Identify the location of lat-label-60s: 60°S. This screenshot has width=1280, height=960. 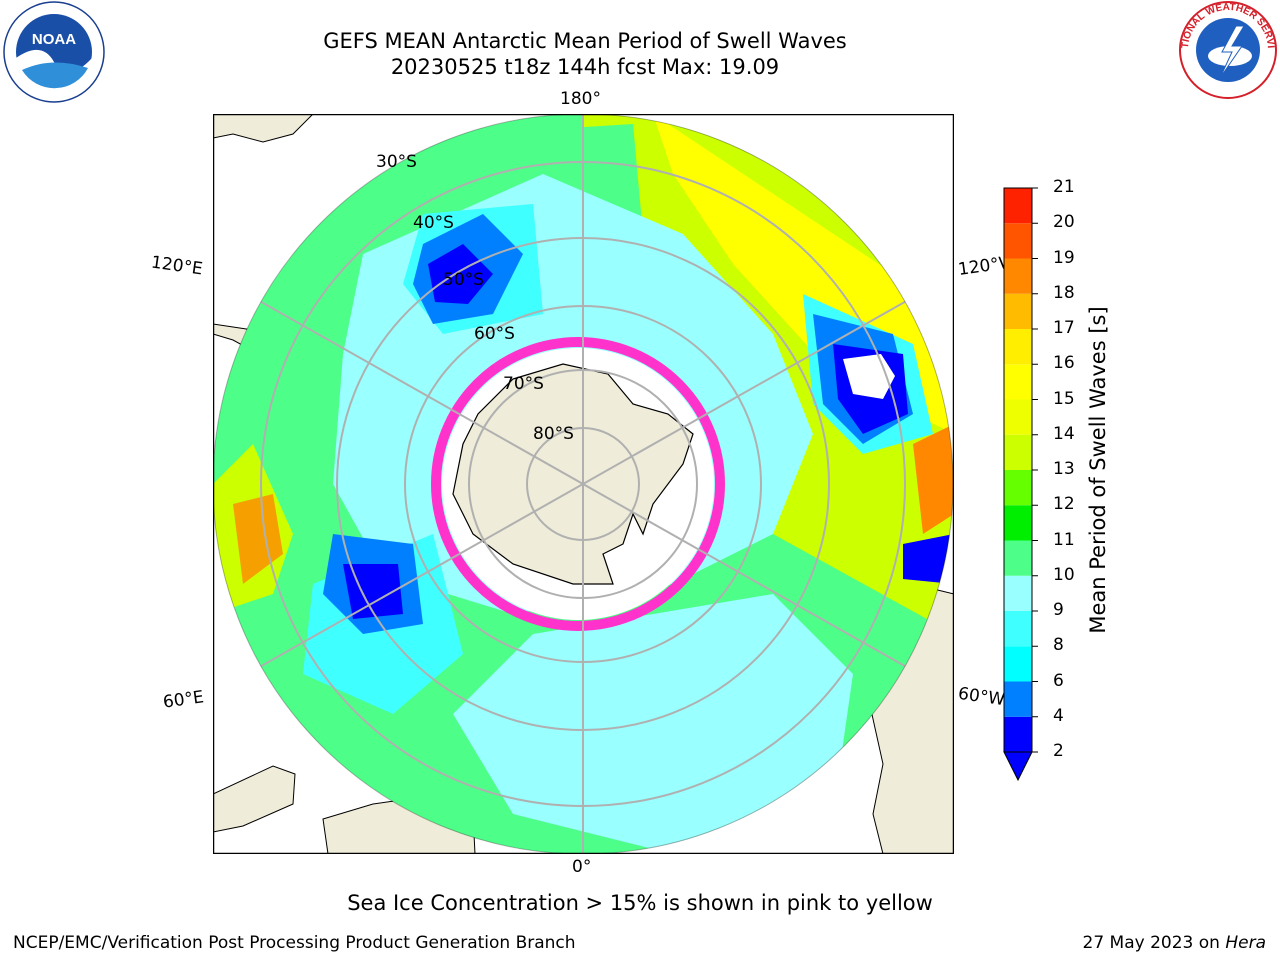
(494, 334).